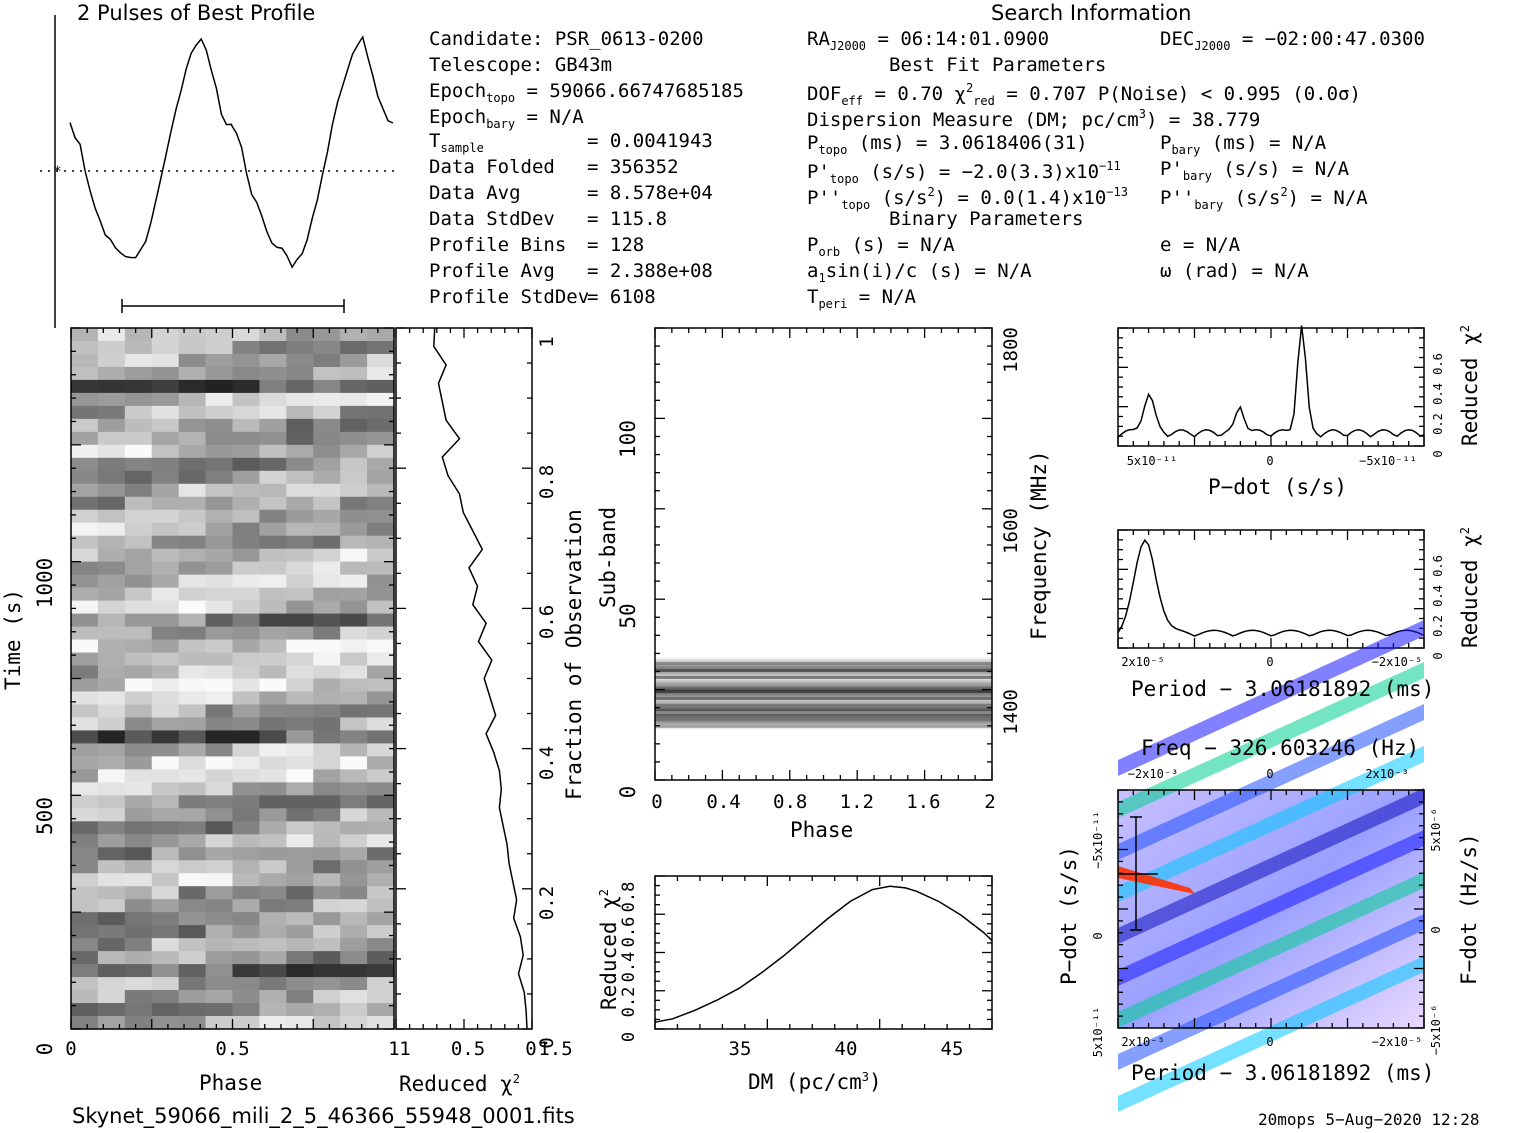 The width and height of the screenshot is (1517, 1133). I want to click on pp-ytick-label: 5x10⁻¹¹, so click(1098, 1032).